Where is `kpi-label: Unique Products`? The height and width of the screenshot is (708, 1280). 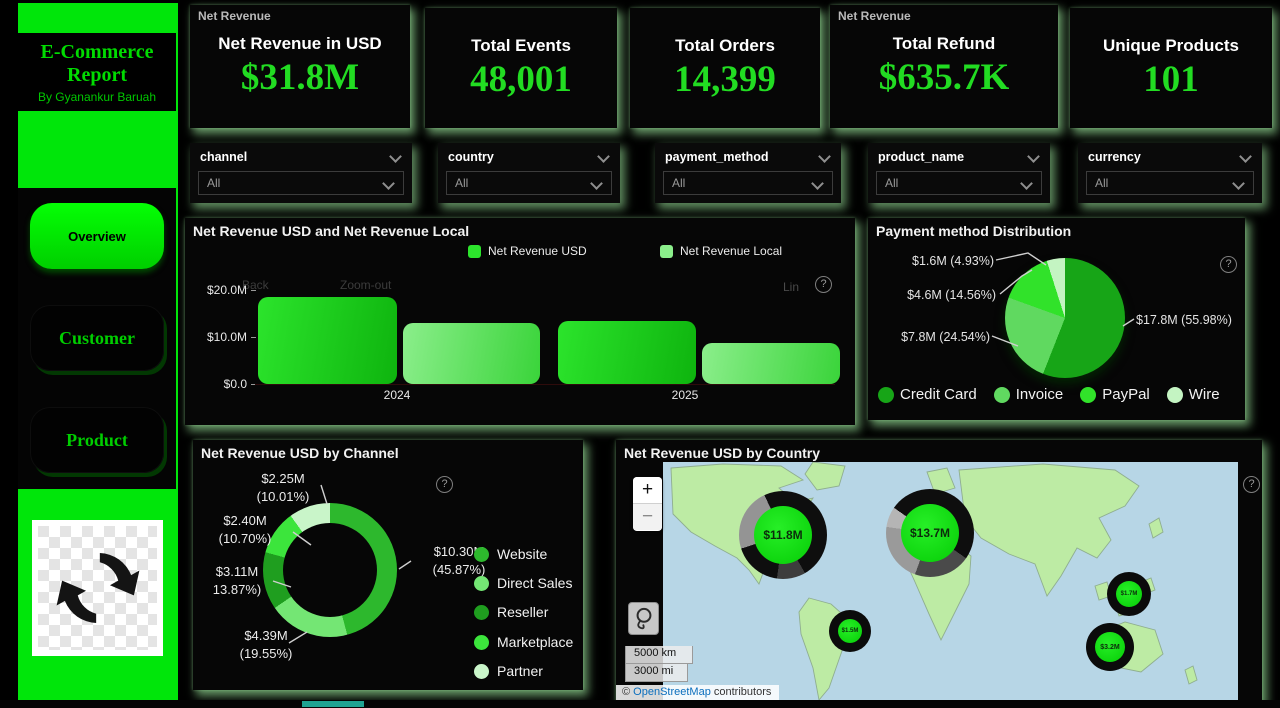
kpi-label: Unique Products is located at coordinates (1170, 45).